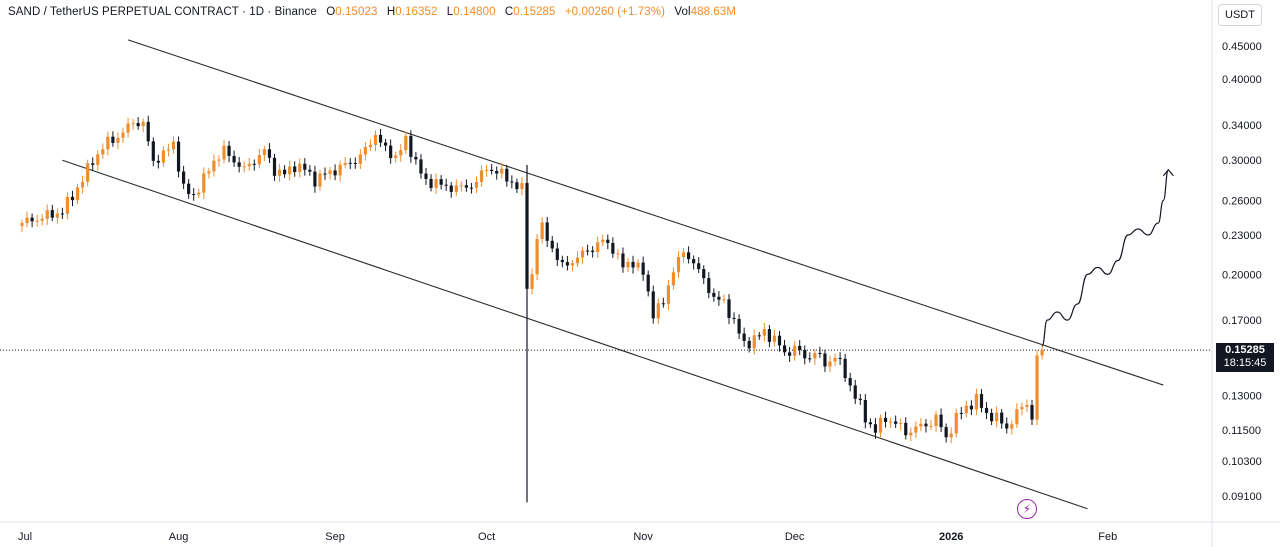 The width and height of the screenshot is (1280, 547). Describe the element at coordinates (1027, 509) in the screenshot. I see `lightning-icon: ⚡` at that location.